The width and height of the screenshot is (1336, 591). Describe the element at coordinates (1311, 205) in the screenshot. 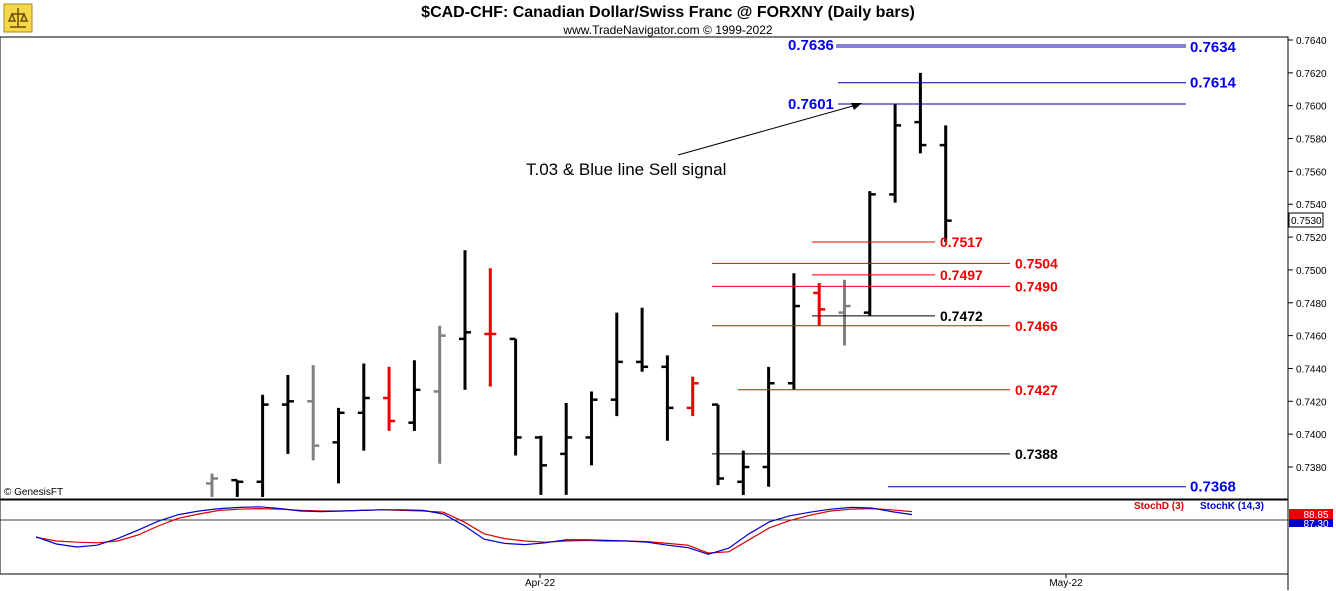

I see `y-tick-label: 0.7540` at that location.